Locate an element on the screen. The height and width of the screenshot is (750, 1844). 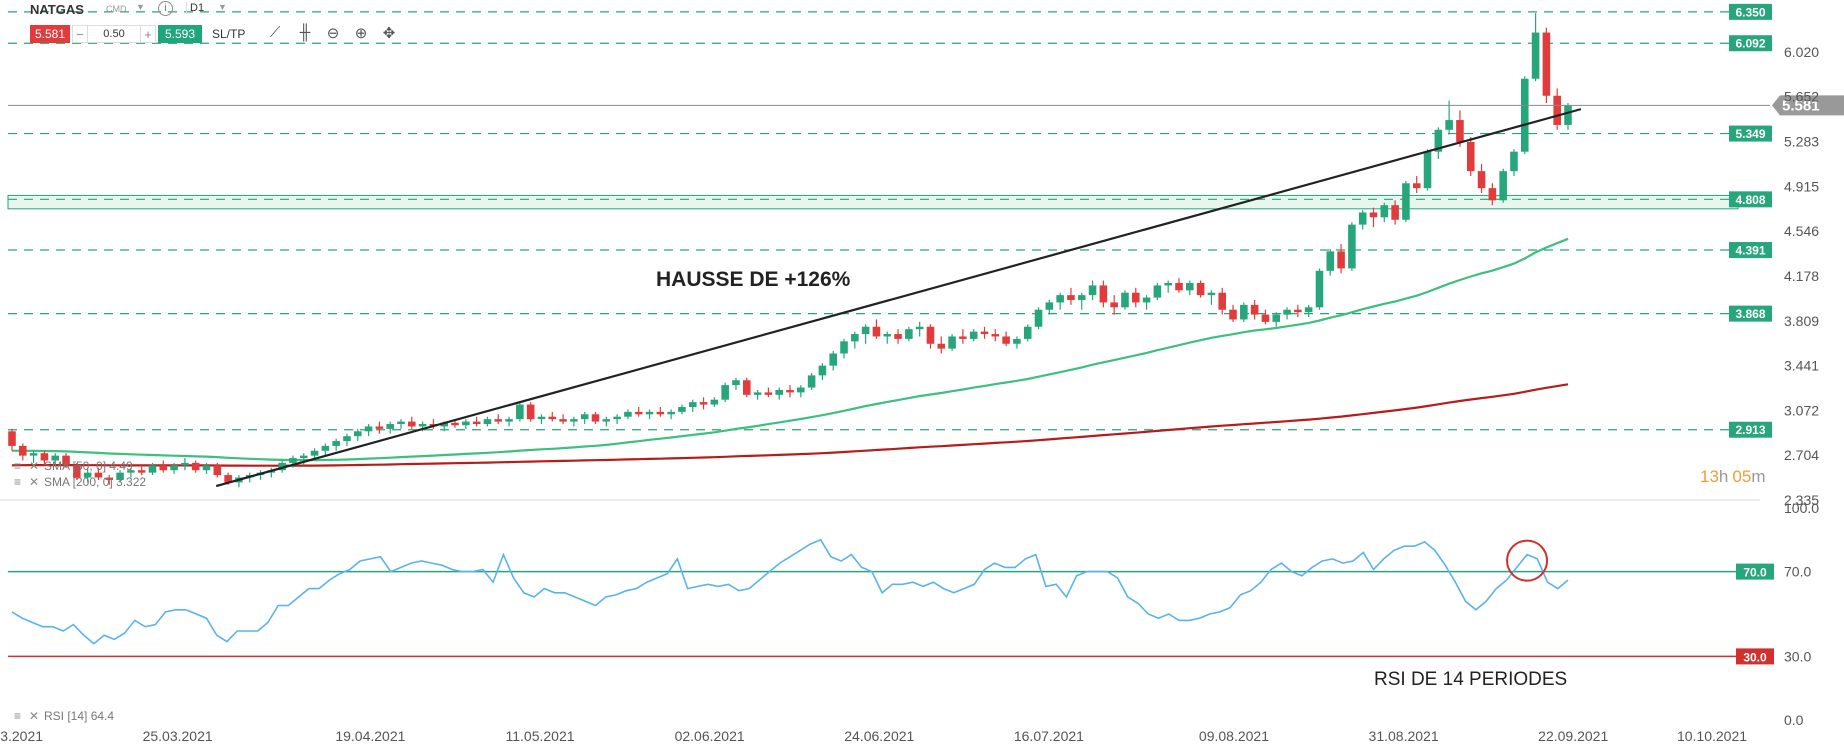
price-tick-label: 5.652 is located at coordinates (1801, 97).